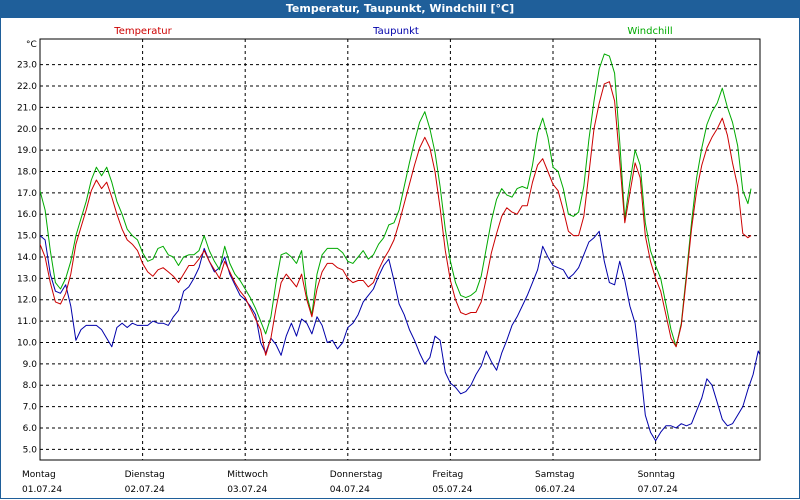 This screenshot has height=500, width=800. What do you see at coordinates (30, 450) in the screenshot?
I see `y-tick-label: 5.0` at bounding box center [30, 450].